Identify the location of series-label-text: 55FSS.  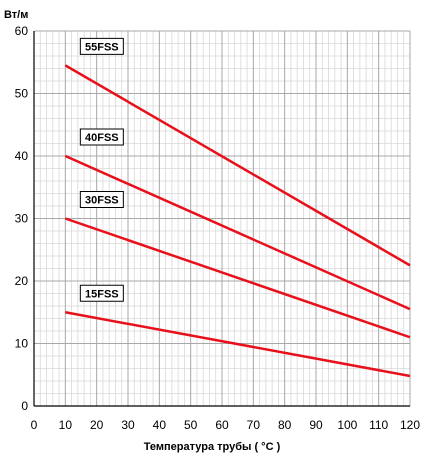
(102, 47).